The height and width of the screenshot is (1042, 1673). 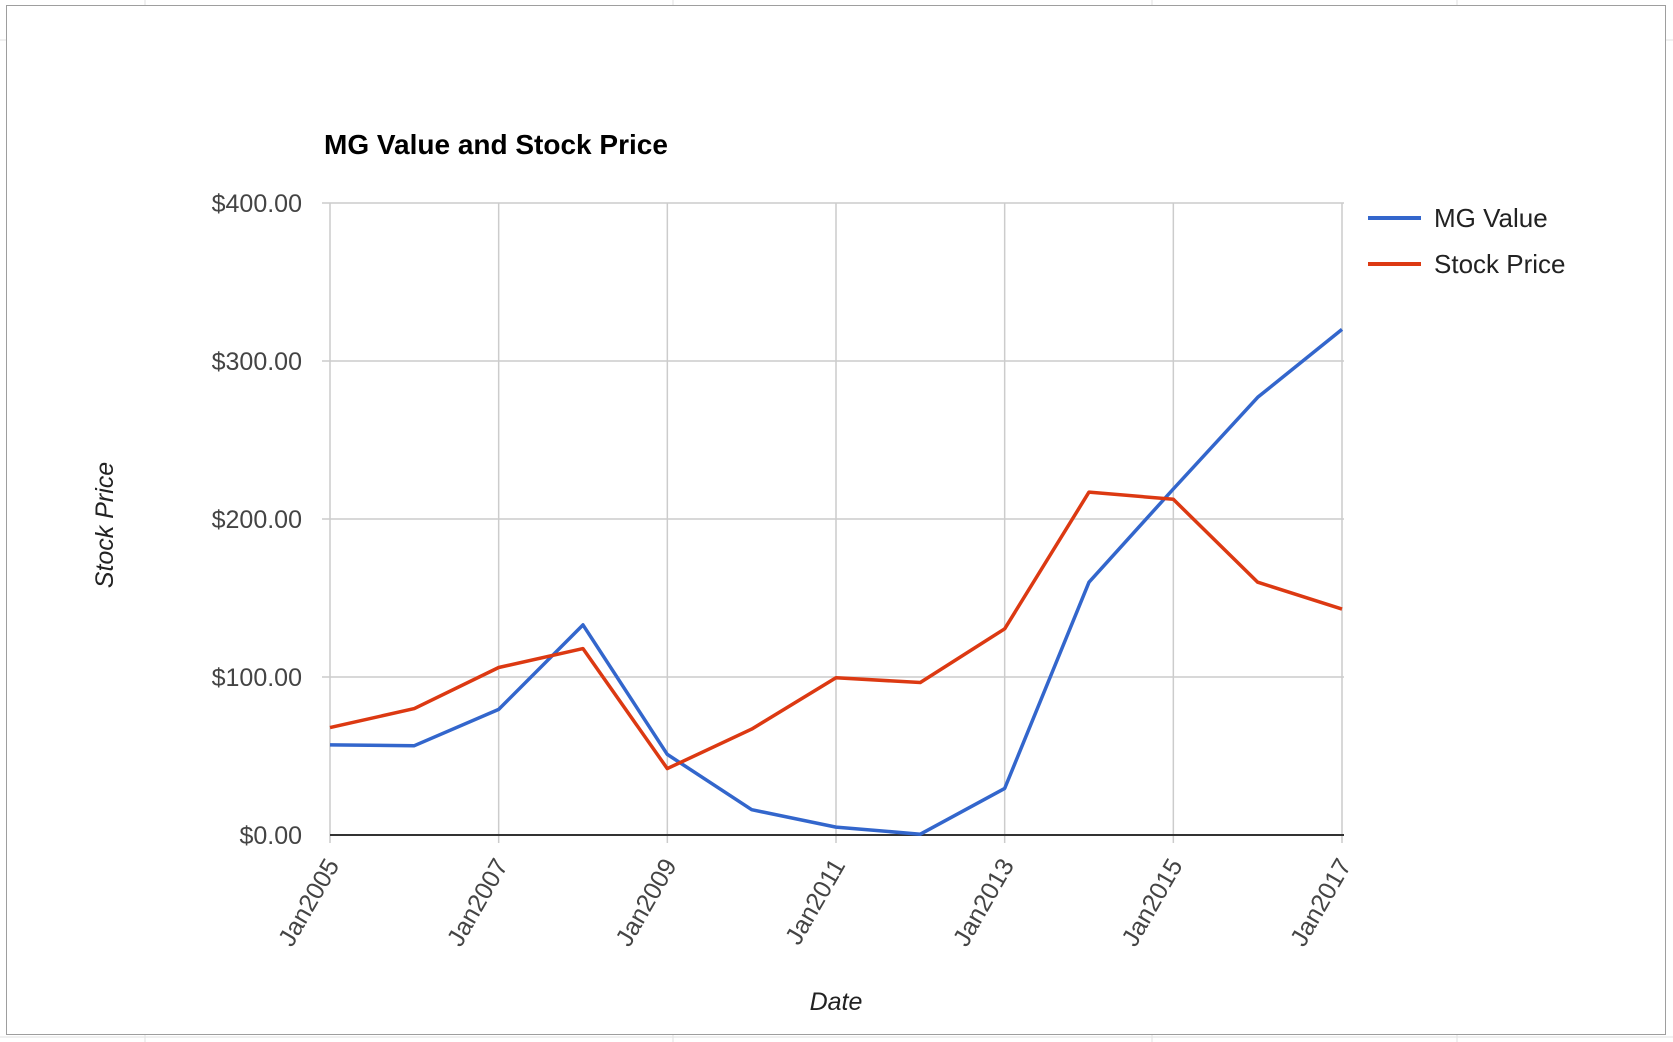 What do you see at coordinates (257, 678) in the screenshot?
I see `y-tick-label: $100.00` at bounding box center [257, 678].